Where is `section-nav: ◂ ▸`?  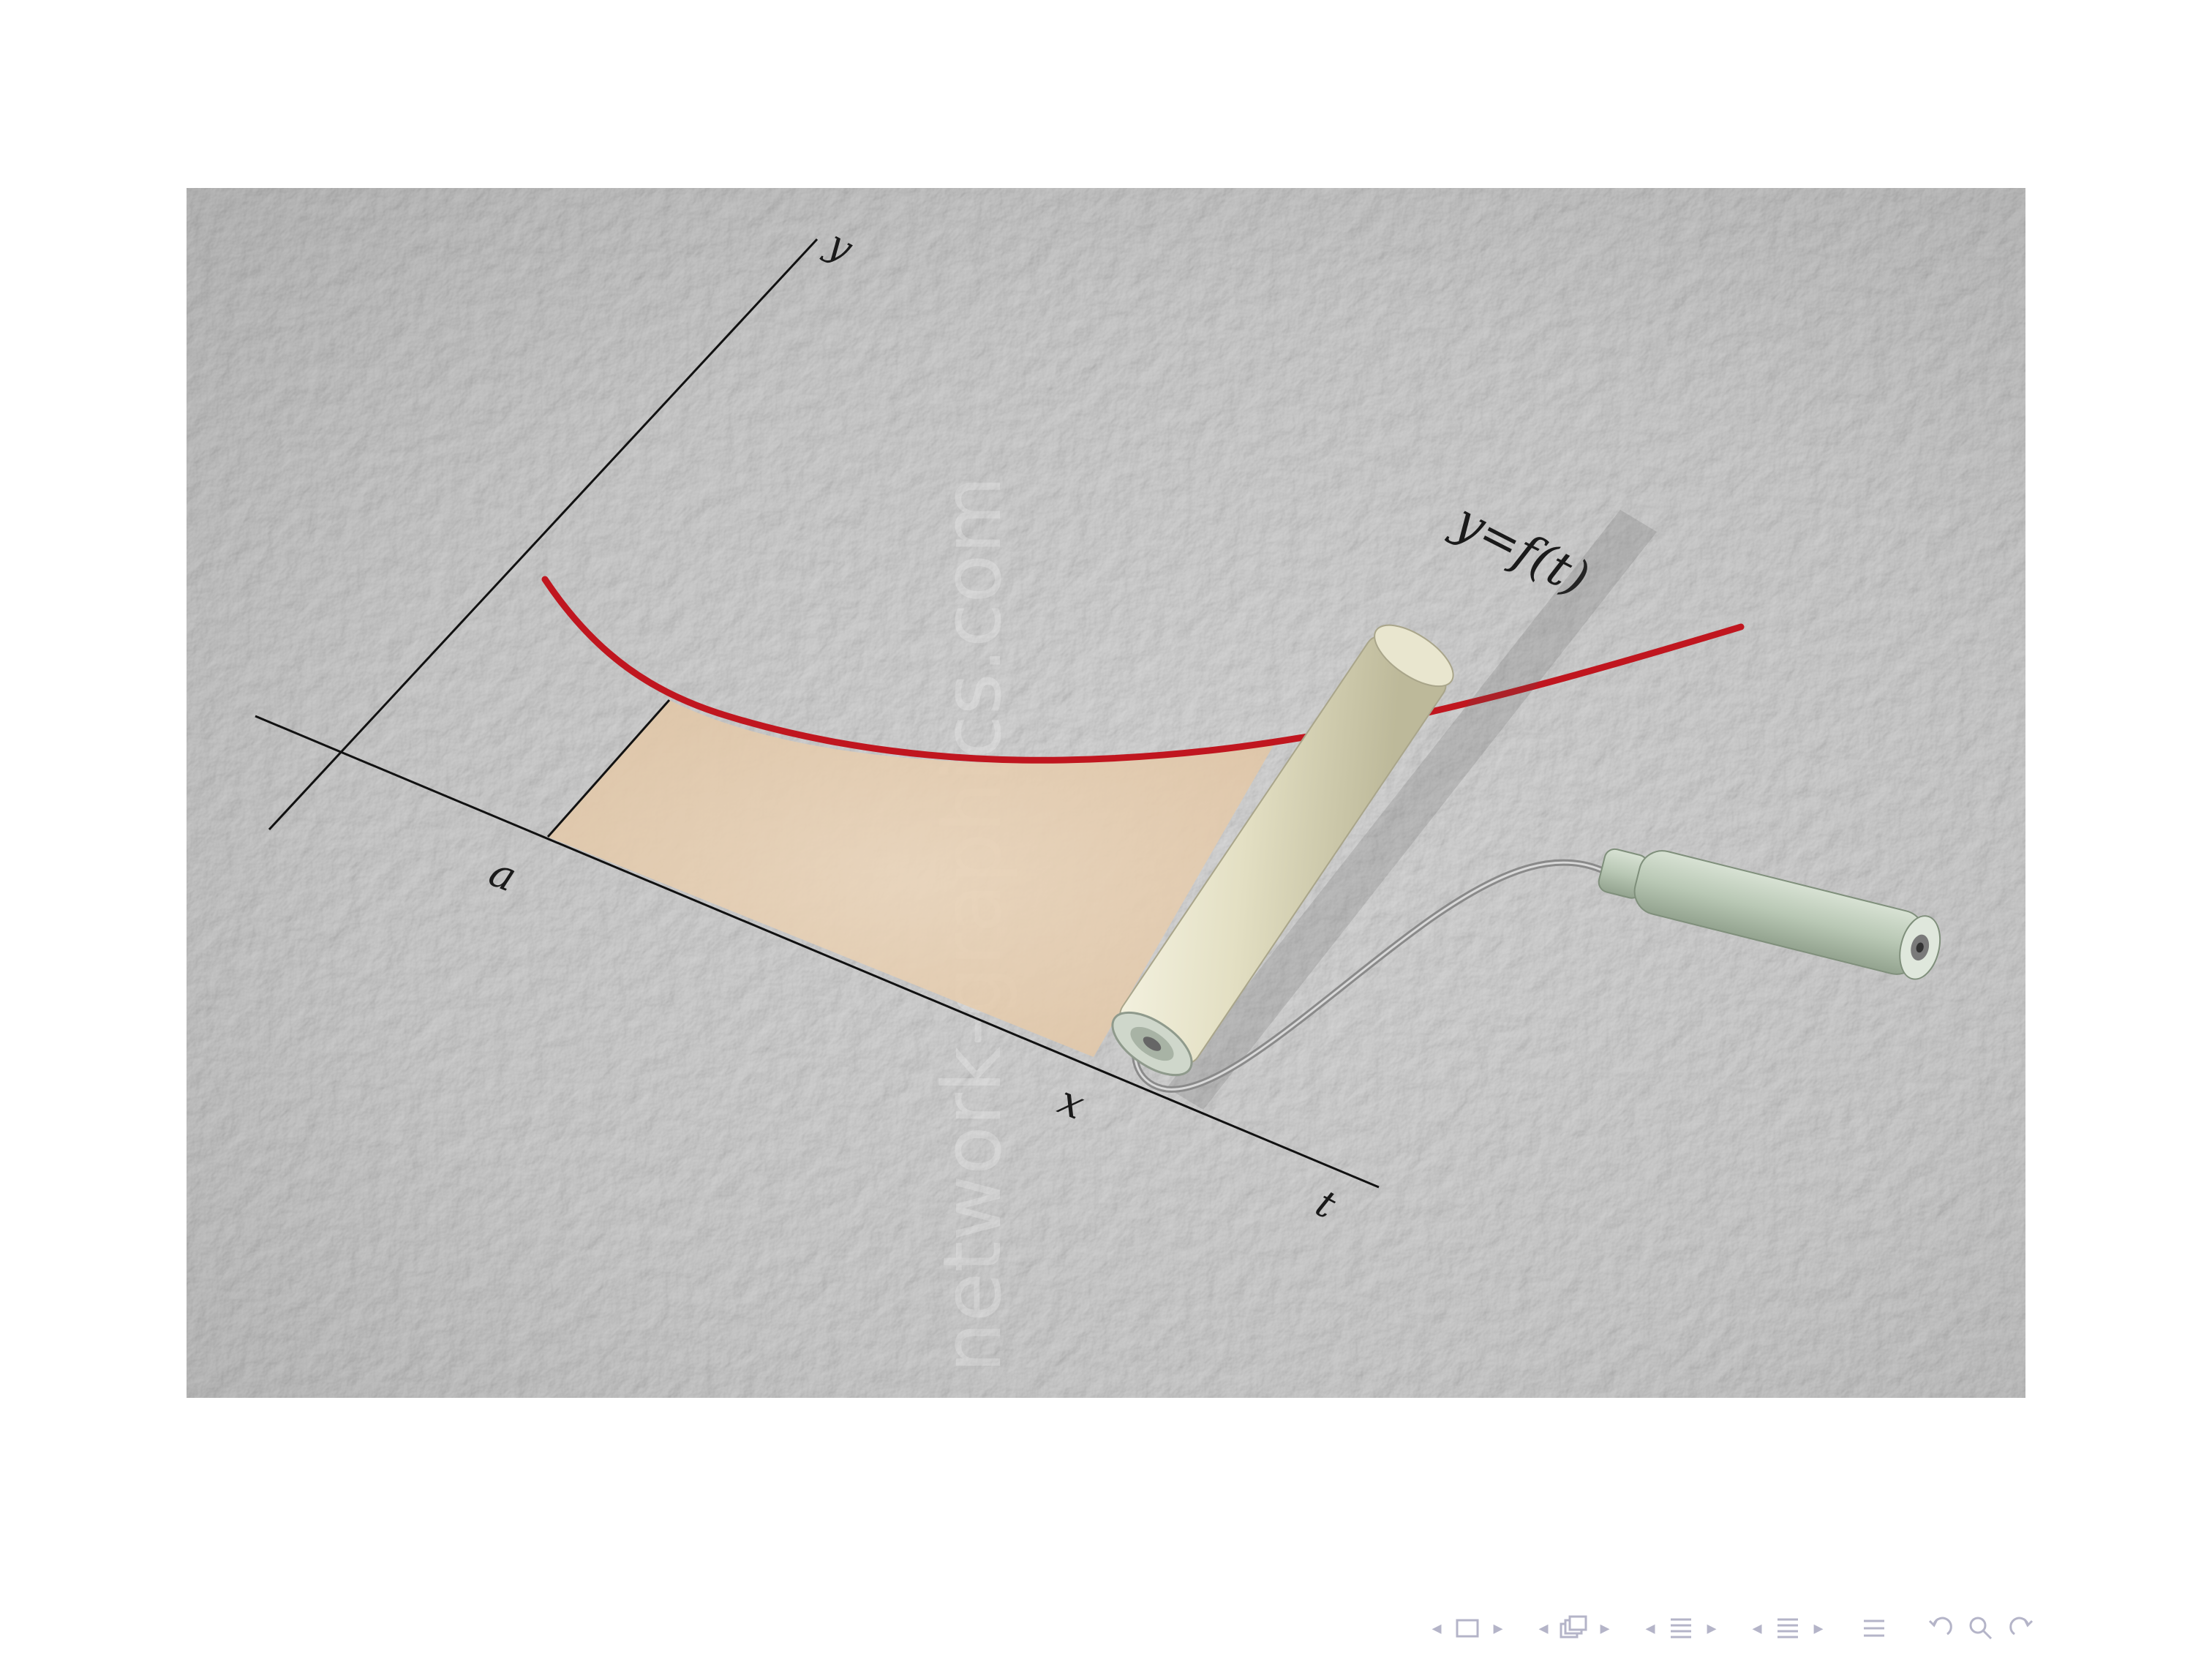
section-nav: ◂ ▸ is located at coordinates (1681, 1628).